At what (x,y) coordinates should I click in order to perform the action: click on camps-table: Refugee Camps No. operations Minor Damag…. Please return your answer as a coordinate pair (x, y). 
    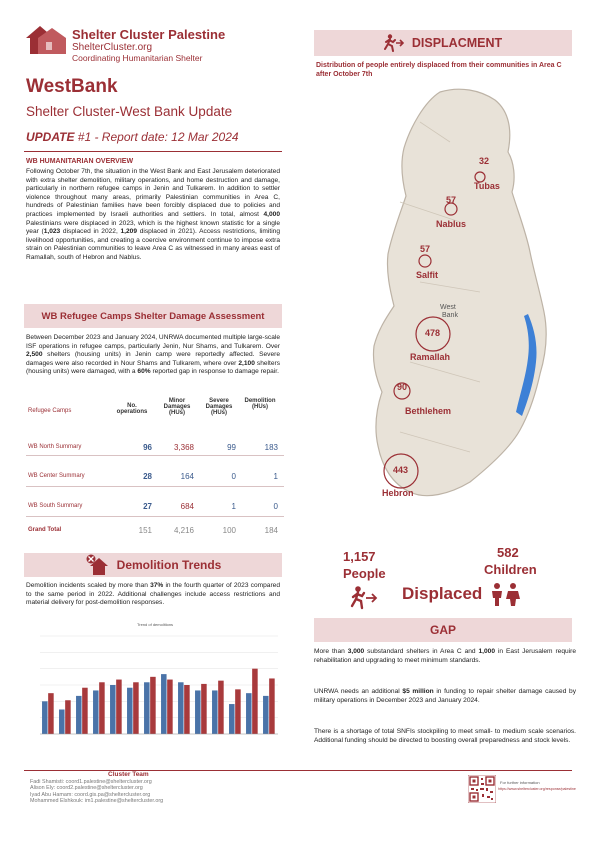
    Looking at the image, I should click on (155, 468).